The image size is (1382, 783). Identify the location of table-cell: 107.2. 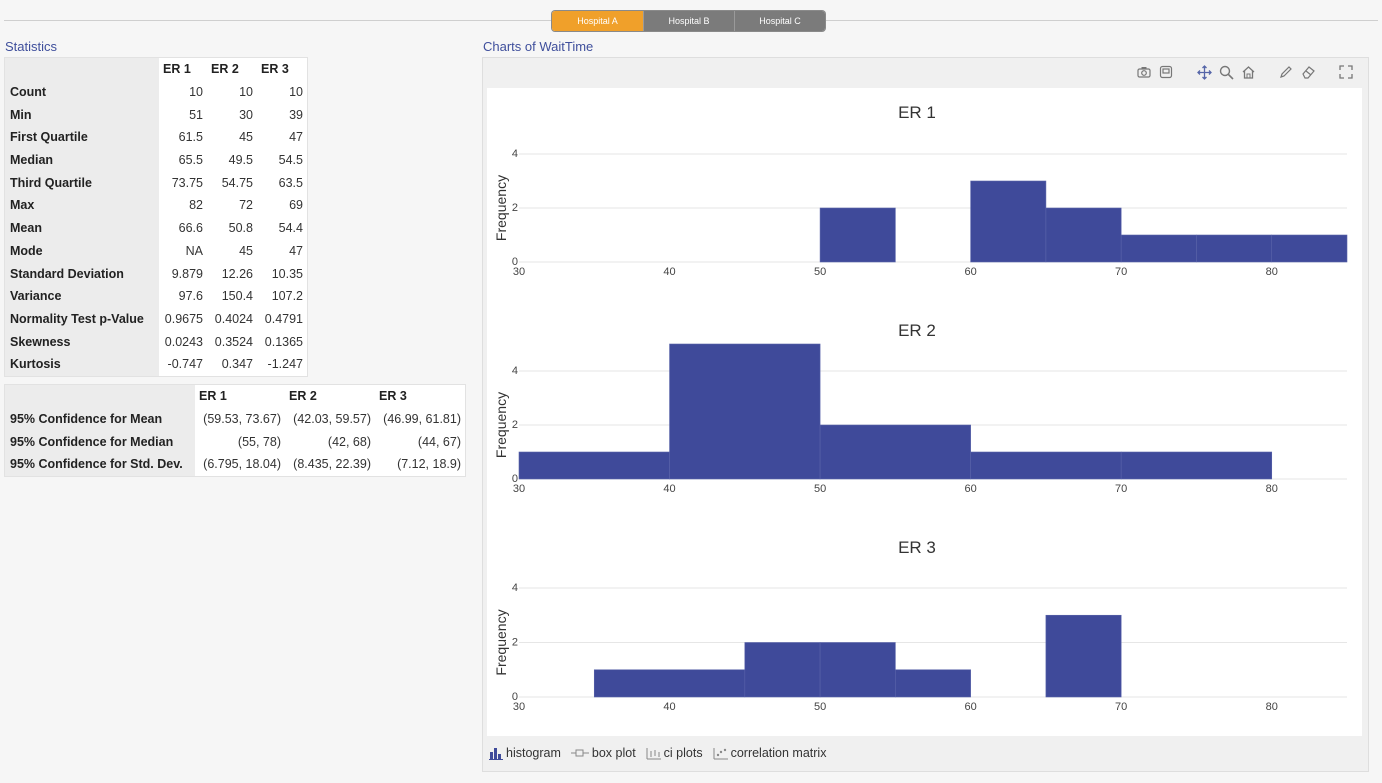
(287, 296).